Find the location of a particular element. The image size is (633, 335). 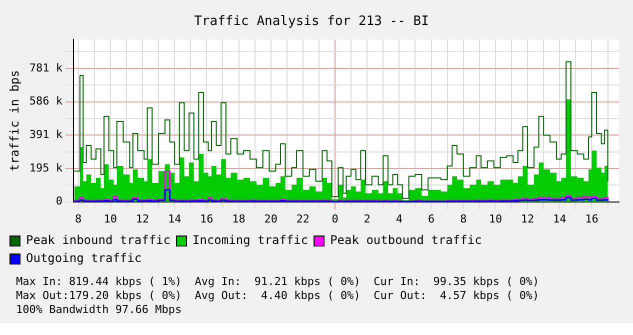

x-tick-label: 20 is located at coordinates (271, 219).